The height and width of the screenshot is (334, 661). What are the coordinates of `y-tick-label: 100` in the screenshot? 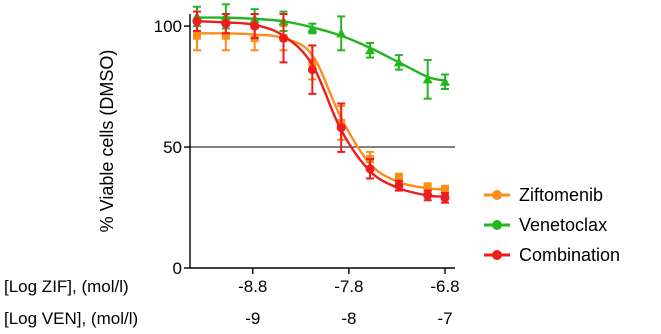 It's located at (168, 26).